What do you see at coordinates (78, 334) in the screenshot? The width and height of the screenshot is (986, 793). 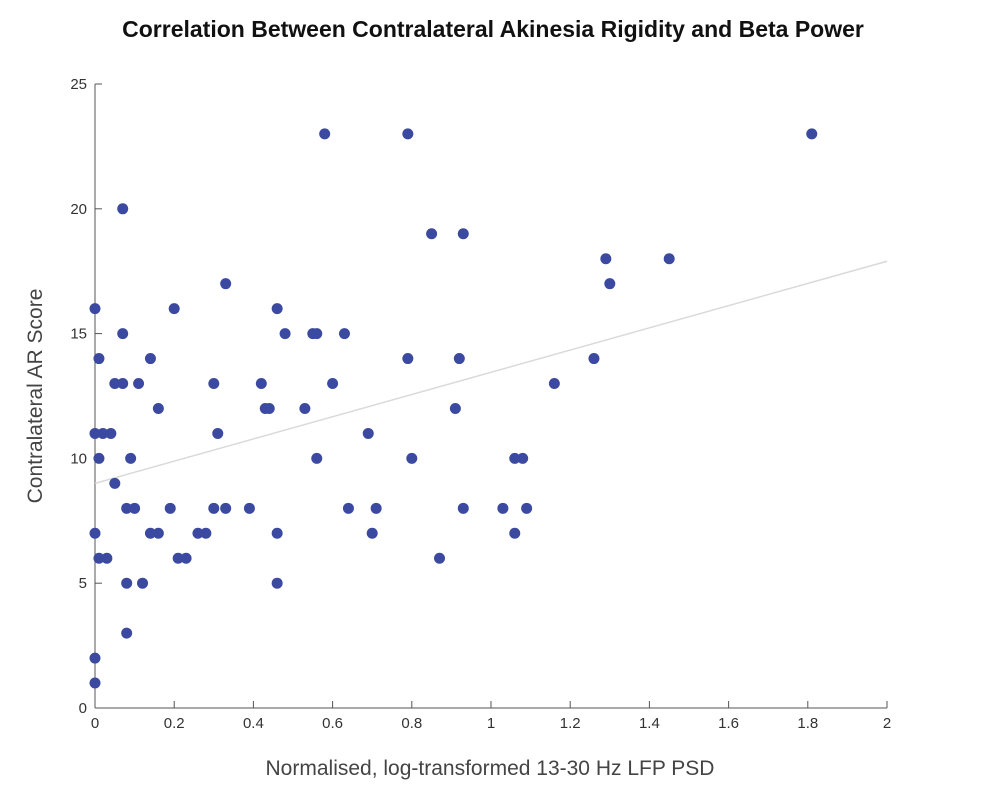 I see `y-tick-label: 15` at bounding box center [78, 334].